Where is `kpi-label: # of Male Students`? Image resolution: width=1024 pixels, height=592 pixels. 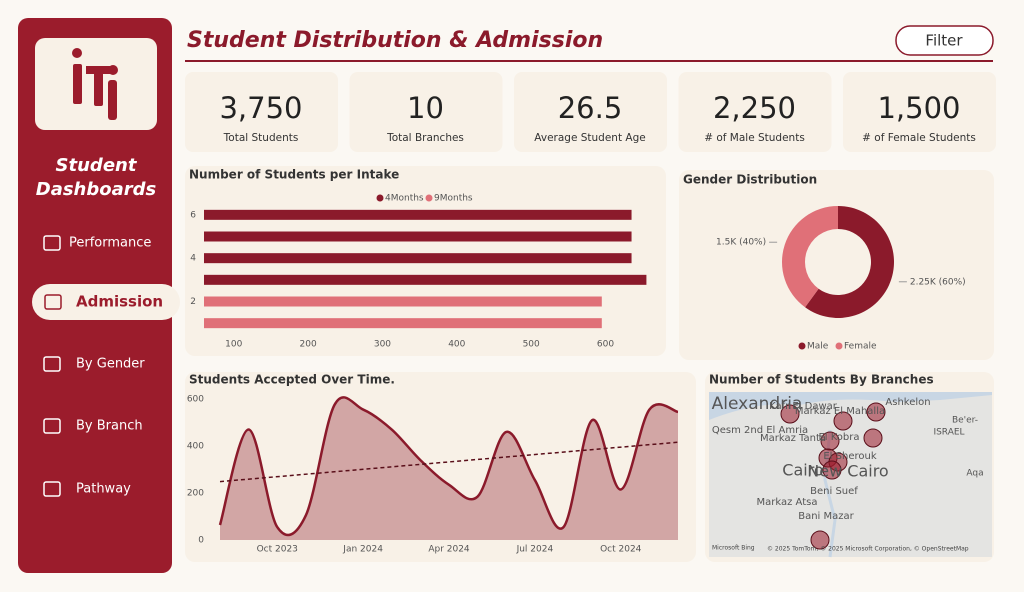
kpi-label: # of Male Students is located at coordinates (754, 138).